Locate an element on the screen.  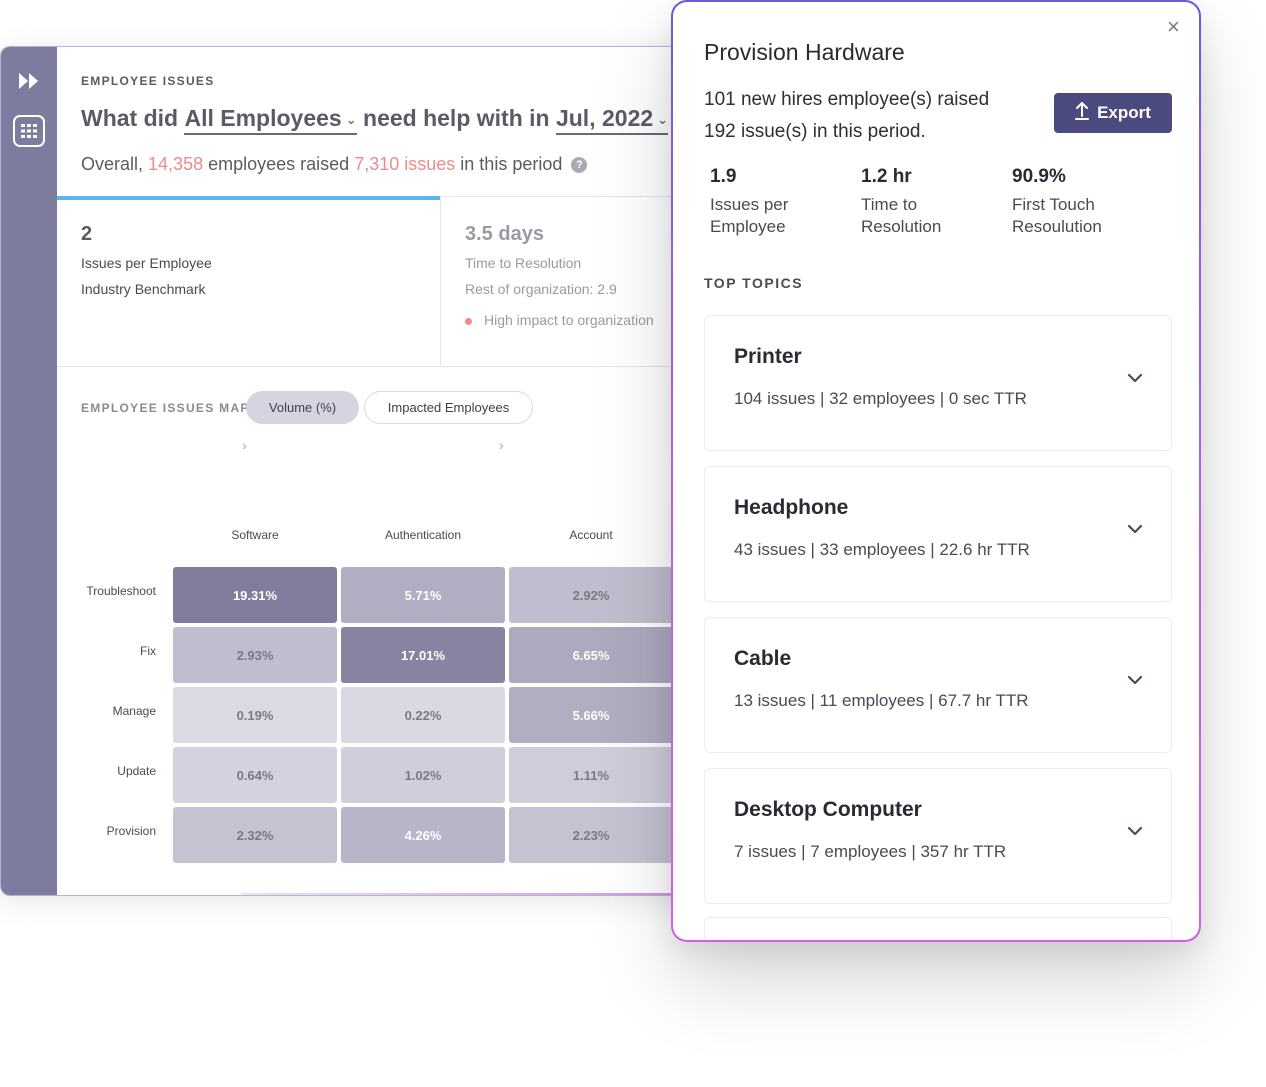
employee-group-value: All Employees is located at coordinates (263, 118).